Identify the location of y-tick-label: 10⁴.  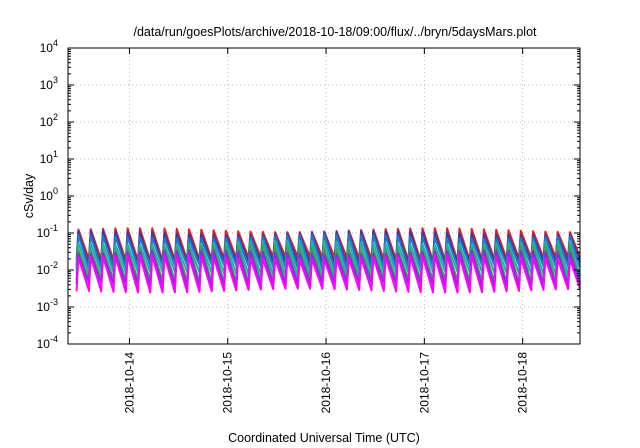
(49, 46).